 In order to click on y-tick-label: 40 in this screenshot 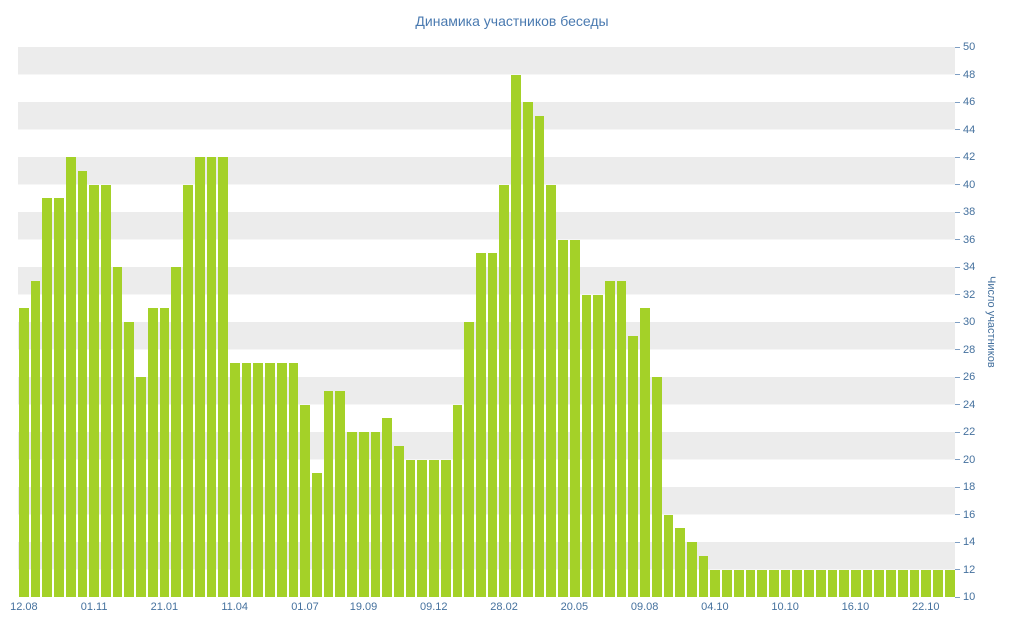, I will do `click(969, 184)`.